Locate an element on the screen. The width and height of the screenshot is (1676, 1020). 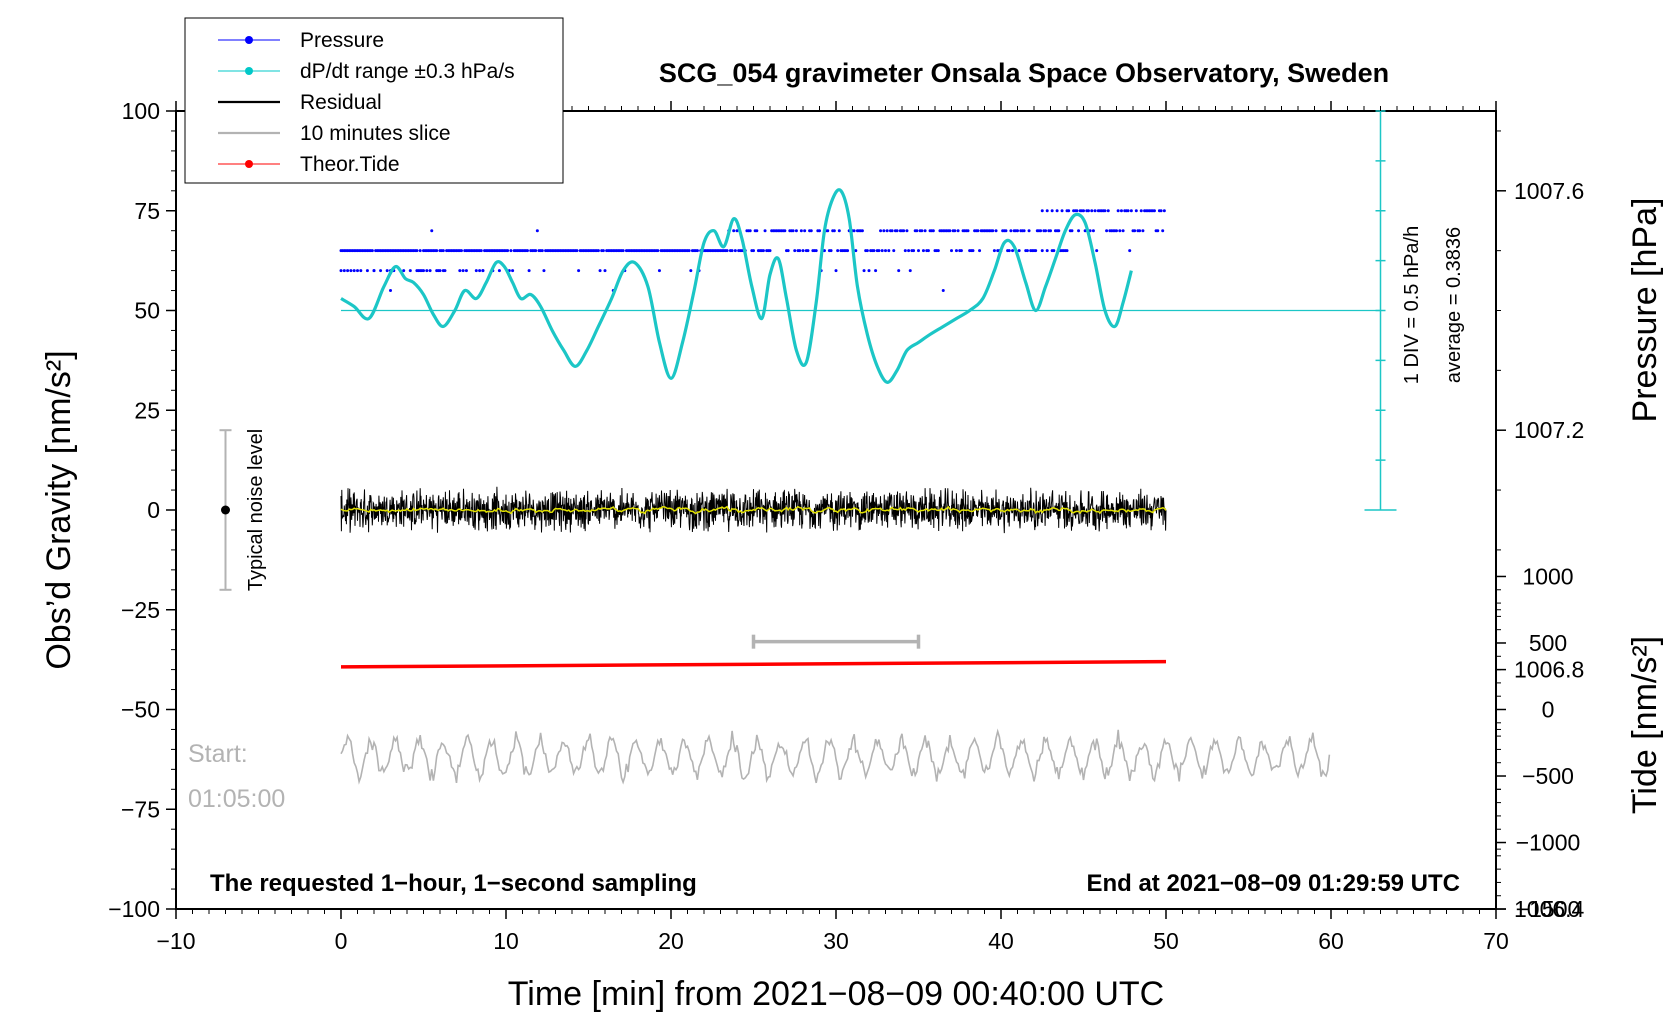
y-tick-label: 75 is located at coordinates (147, 211).